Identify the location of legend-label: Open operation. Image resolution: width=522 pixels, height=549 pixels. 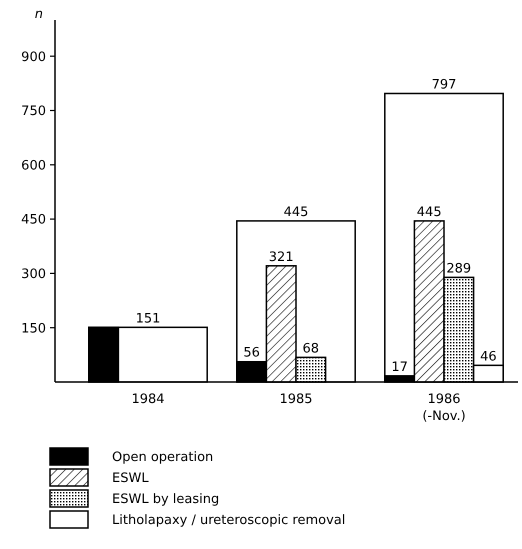
(163, 458).